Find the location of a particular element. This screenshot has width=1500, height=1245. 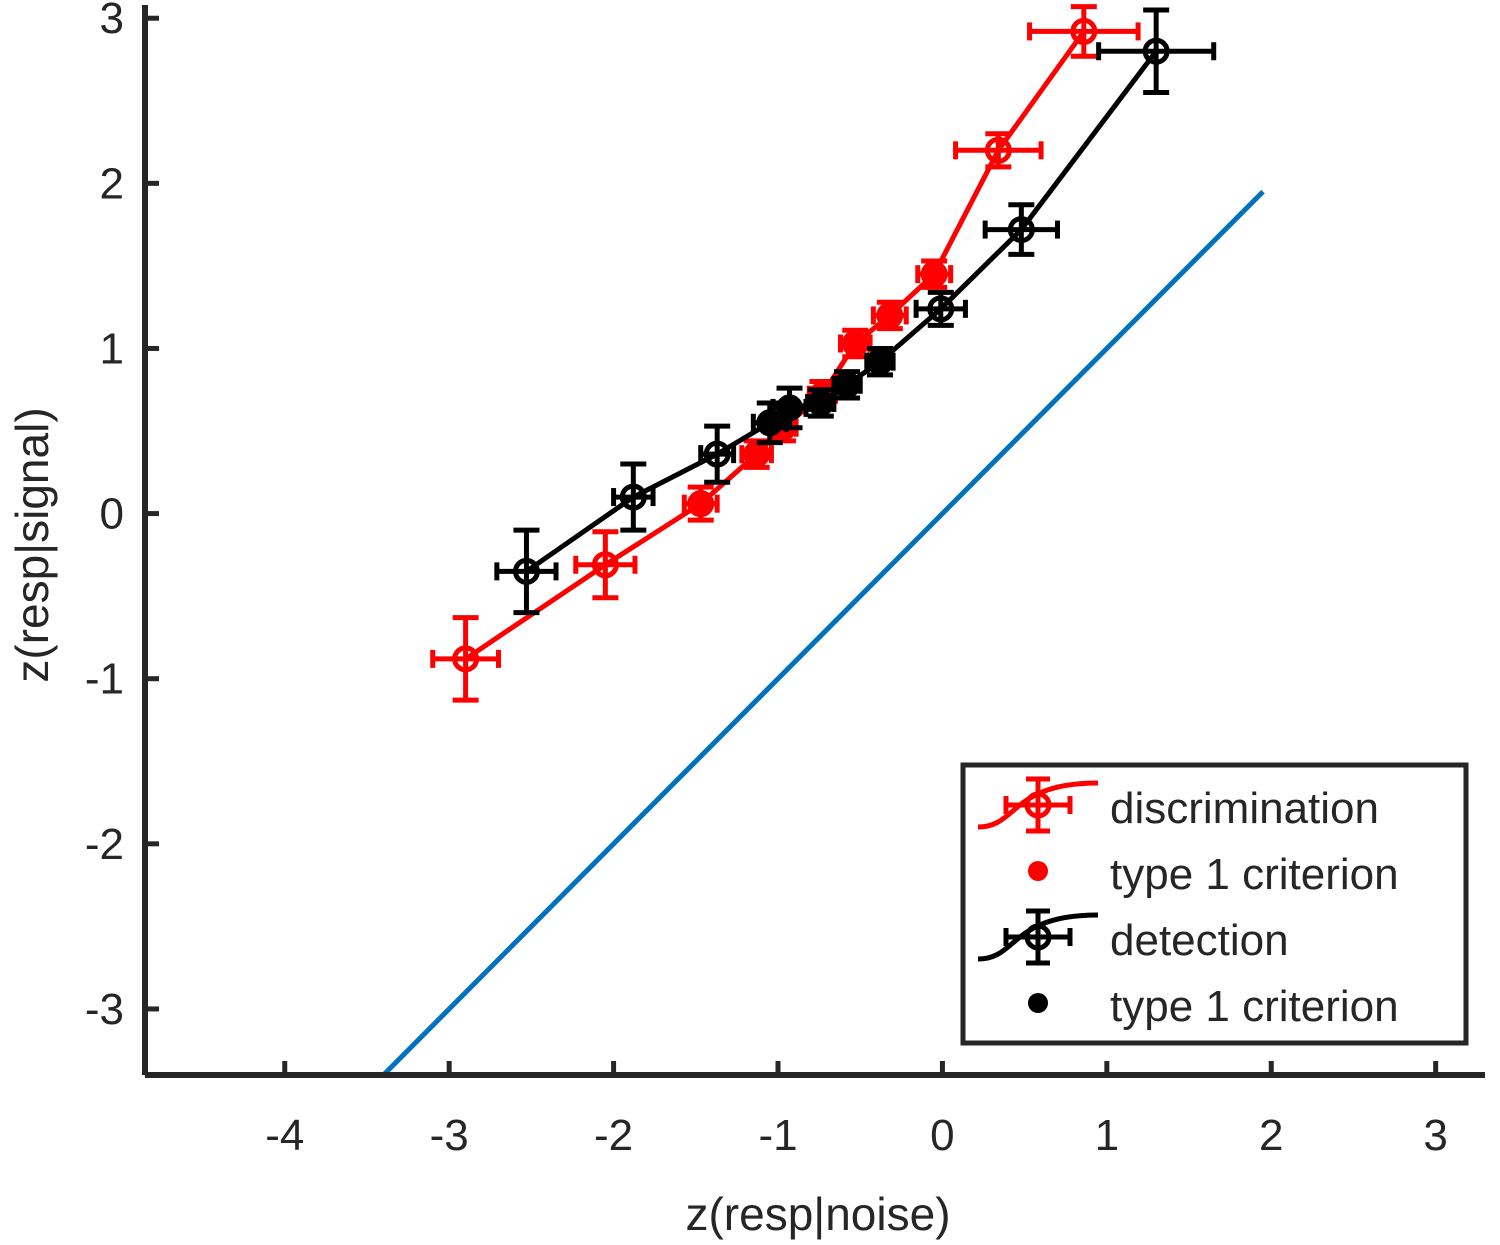

y-tick-label: -1 is located at coordinates (104, 679).